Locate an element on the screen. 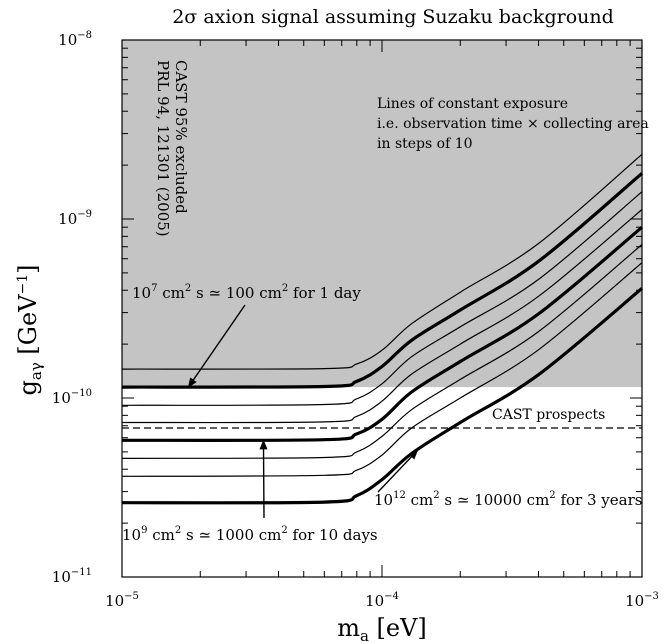 The image size is (668, 643). y-tick-label-1e-9: 10⁻⁹ is located at coordinates (75, 218).